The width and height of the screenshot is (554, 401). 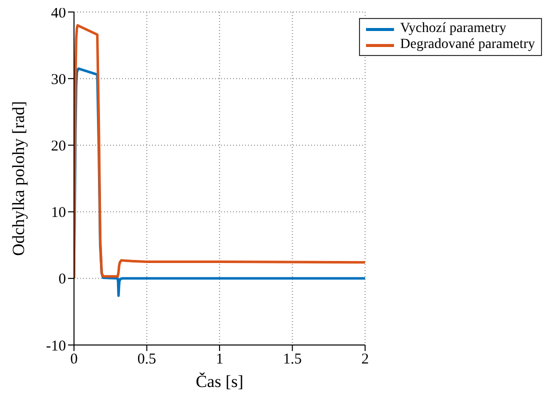 What do you see at coordinates (453, 29) in the screenshot?
I see `legend-label: Vychozí parametry` at bounding box center [453, 29].